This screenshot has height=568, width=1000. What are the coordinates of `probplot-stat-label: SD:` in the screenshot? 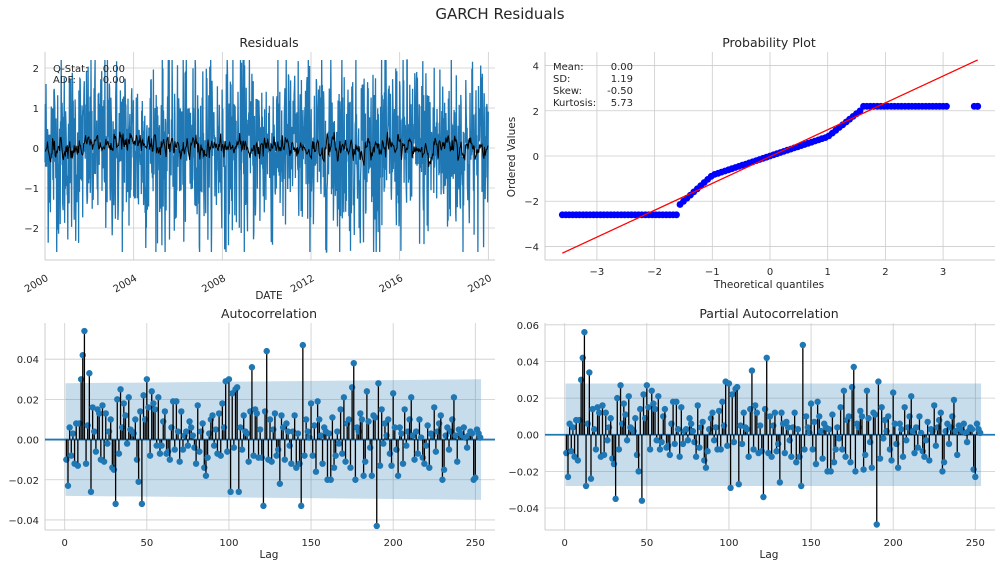 It's located at (561, 79).